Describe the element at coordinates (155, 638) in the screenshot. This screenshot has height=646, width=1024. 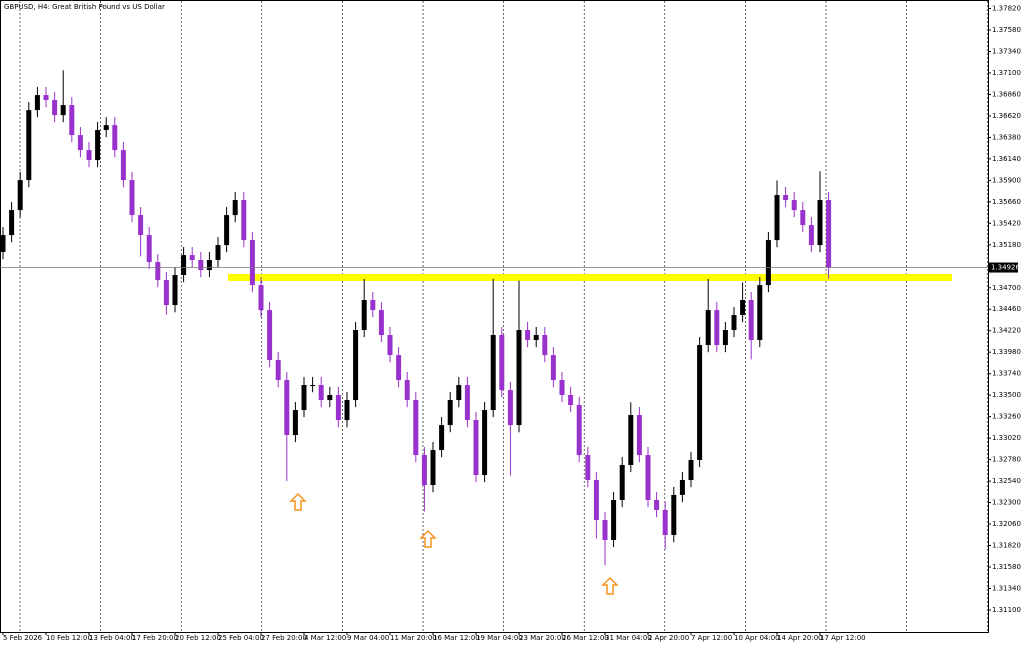
I see `x-tick-label: 17 Feb 20:00` at that location.